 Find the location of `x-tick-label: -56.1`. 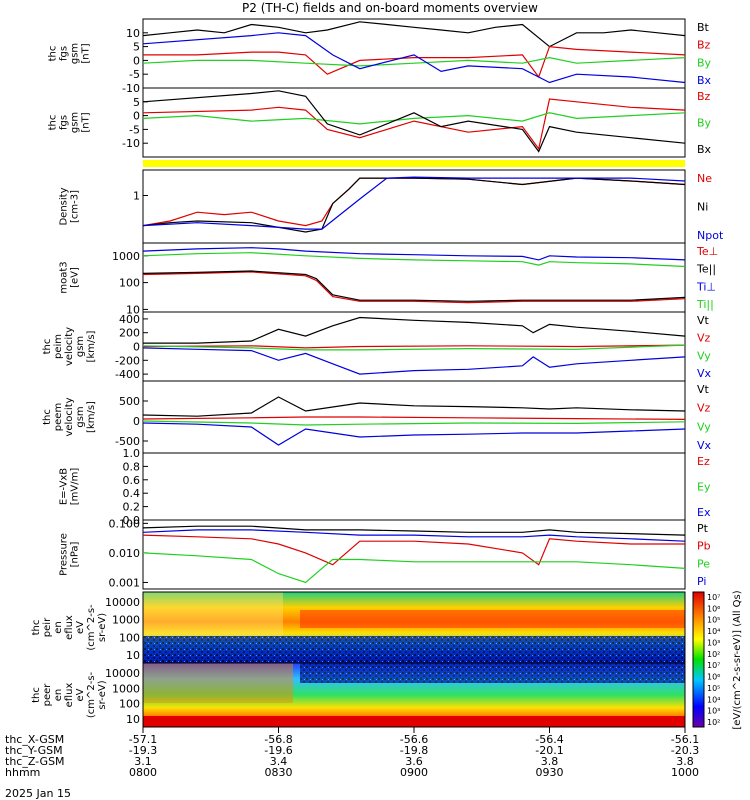

x-tick-label: -56.1 is located at coordinates (685, 739).